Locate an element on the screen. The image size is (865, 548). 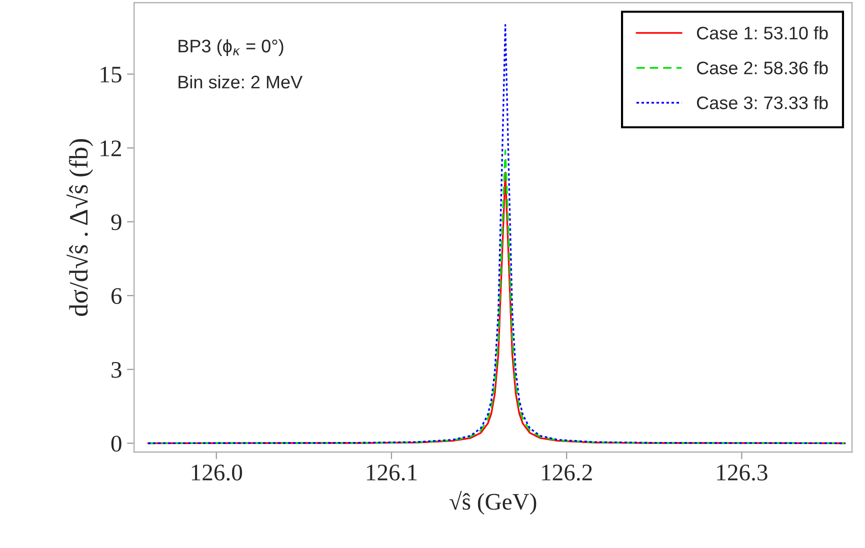
annotation: Bin size: 2 MeV is located at coordinates (240, 81).